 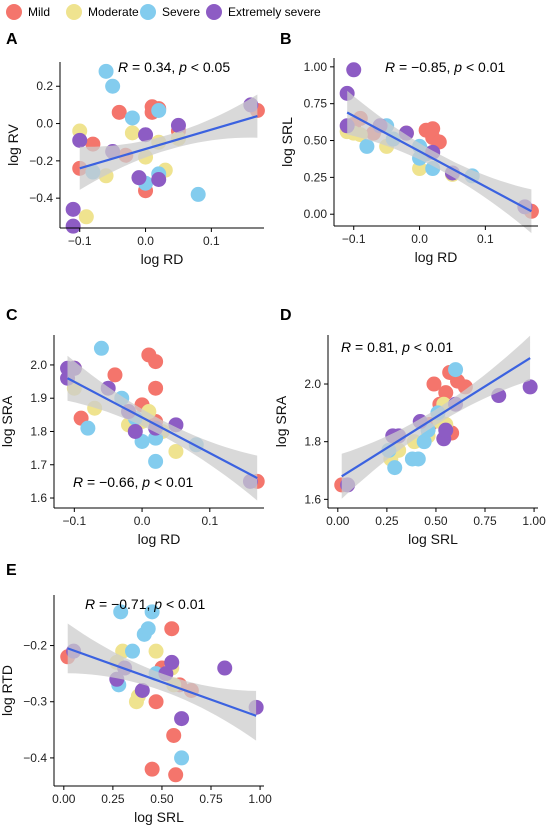 I want to click on y-tick-label: 1.9, so click(x=38, y=398).